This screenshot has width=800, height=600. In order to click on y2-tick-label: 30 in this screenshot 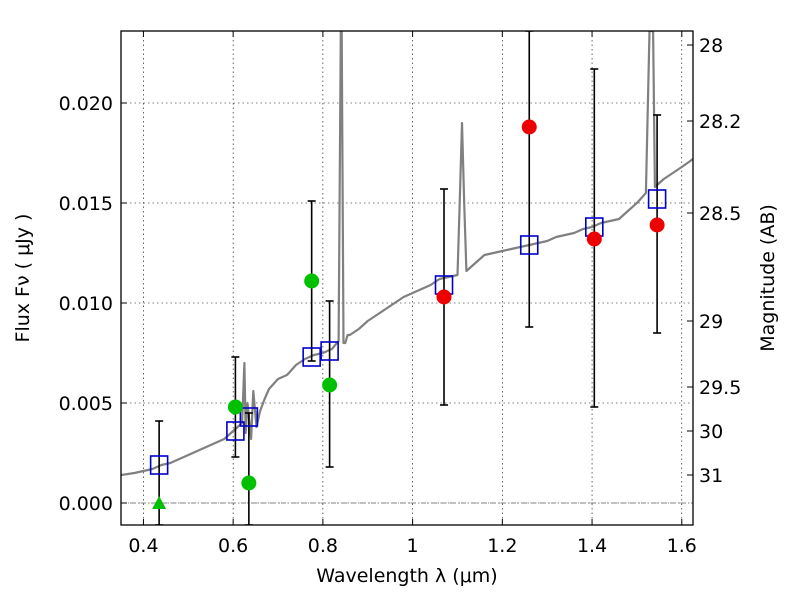, I will do `click(711, 432)`.